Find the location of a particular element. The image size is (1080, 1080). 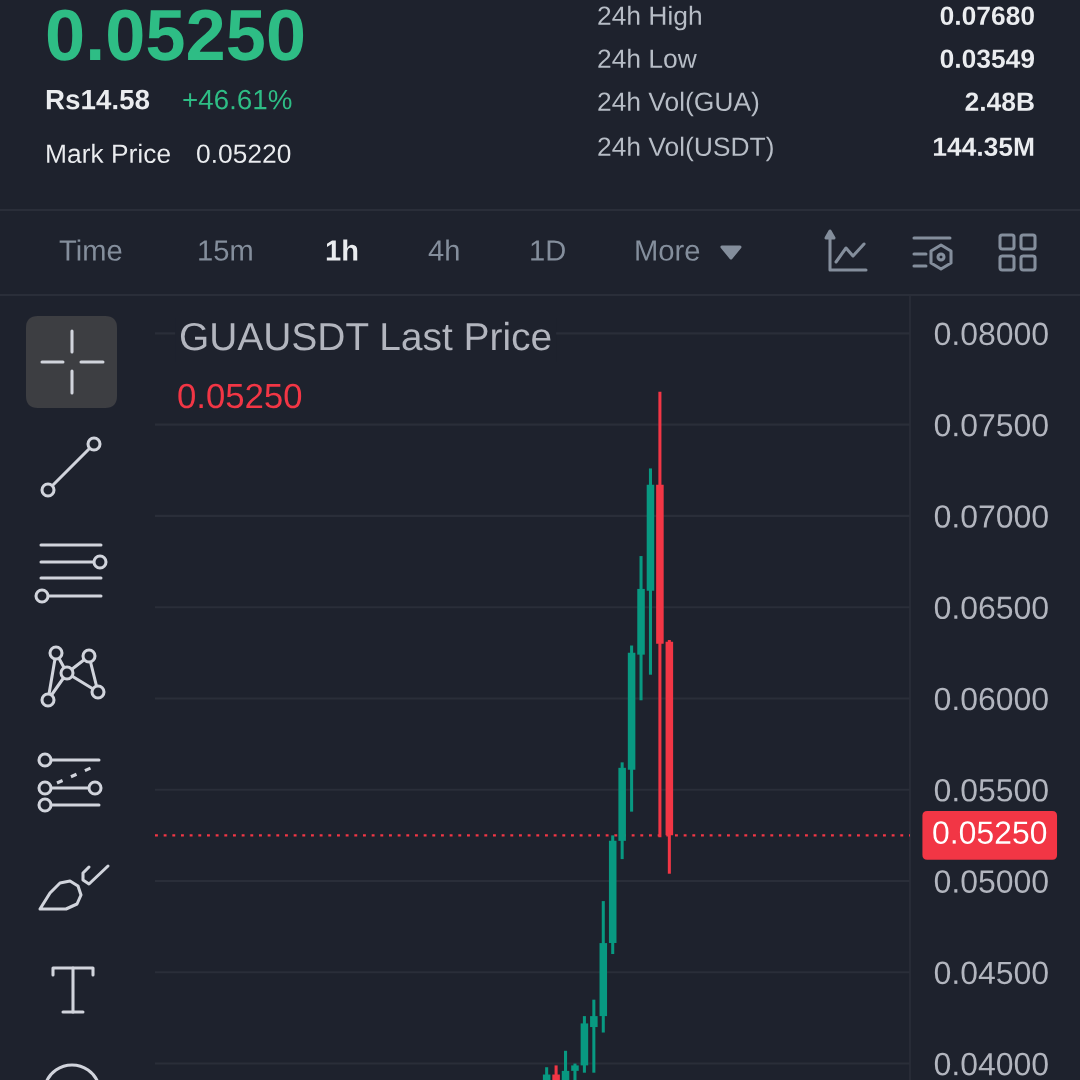

text: GUAUSDT Last Price is located at coordinates (365, 336).